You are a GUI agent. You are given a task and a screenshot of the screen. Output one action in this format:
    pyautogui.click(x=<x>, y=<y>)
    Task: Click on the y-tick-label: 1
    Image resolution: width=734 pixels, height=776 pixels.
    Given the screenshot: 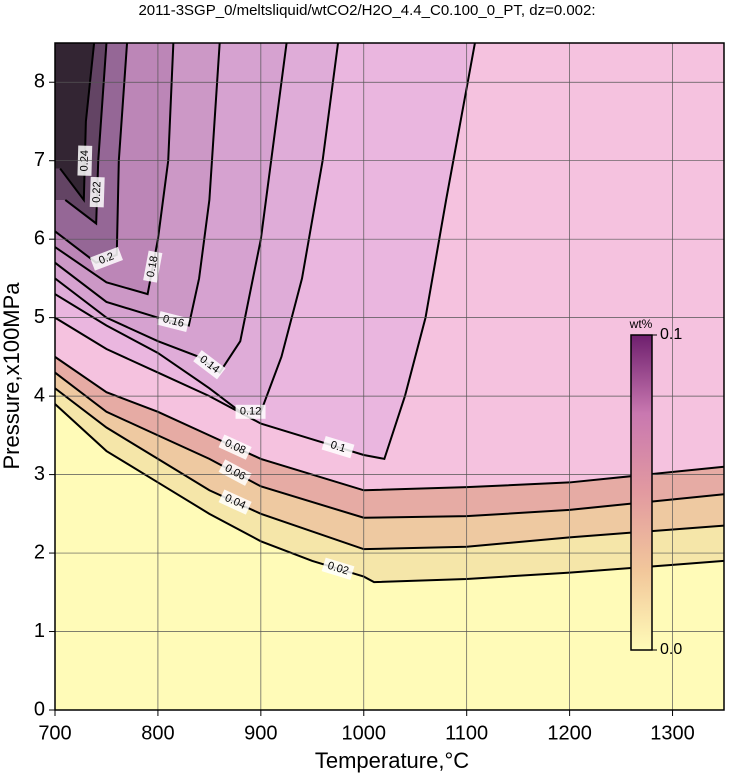 What is the action you would take?
    pyautogui.click(x=39, y=631)
    